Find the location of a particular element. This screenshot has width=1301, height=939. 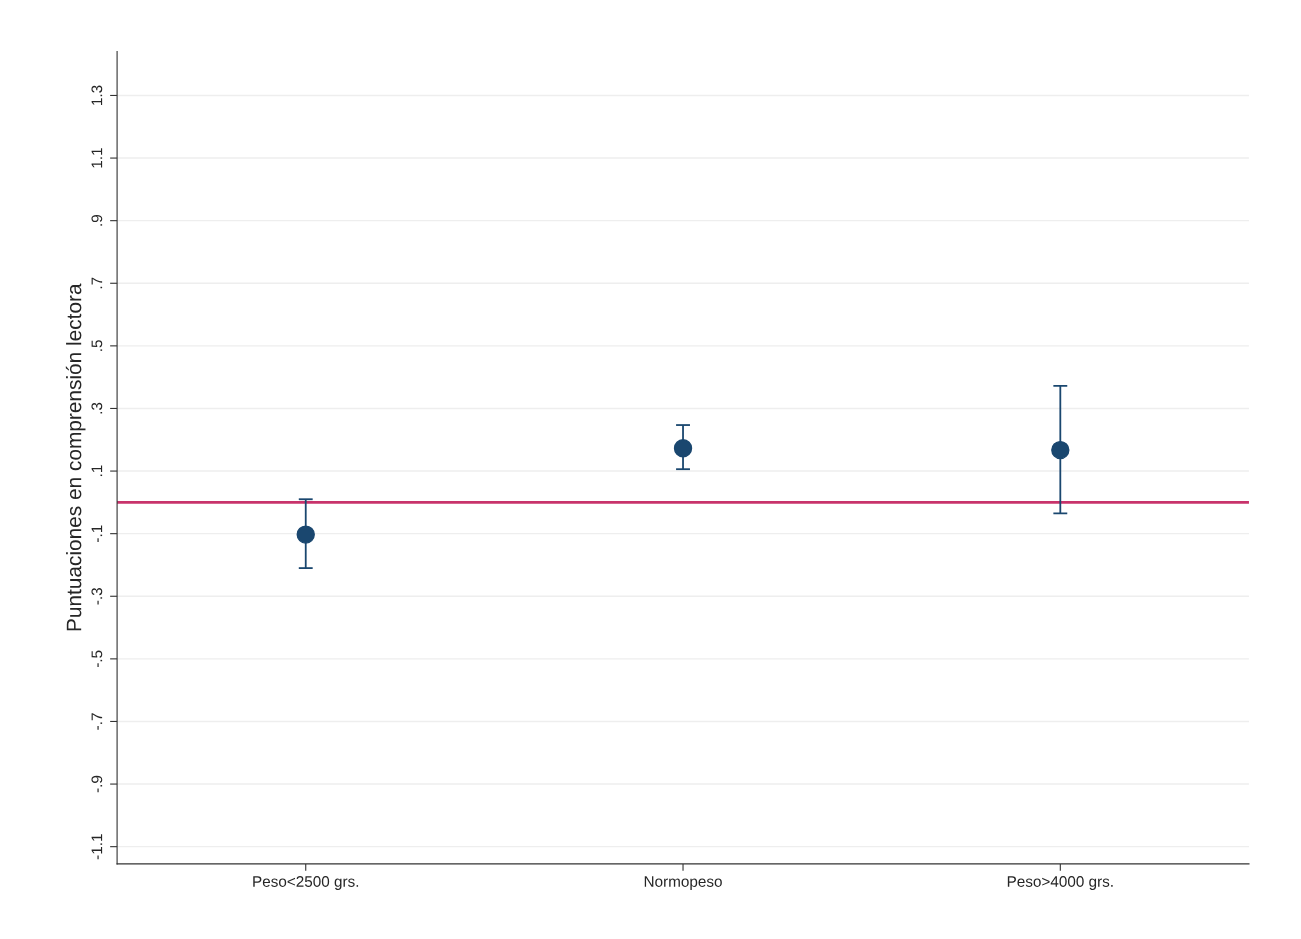

x-tick-label: Peso<2500 grs. is located at coordinates (306, 883).